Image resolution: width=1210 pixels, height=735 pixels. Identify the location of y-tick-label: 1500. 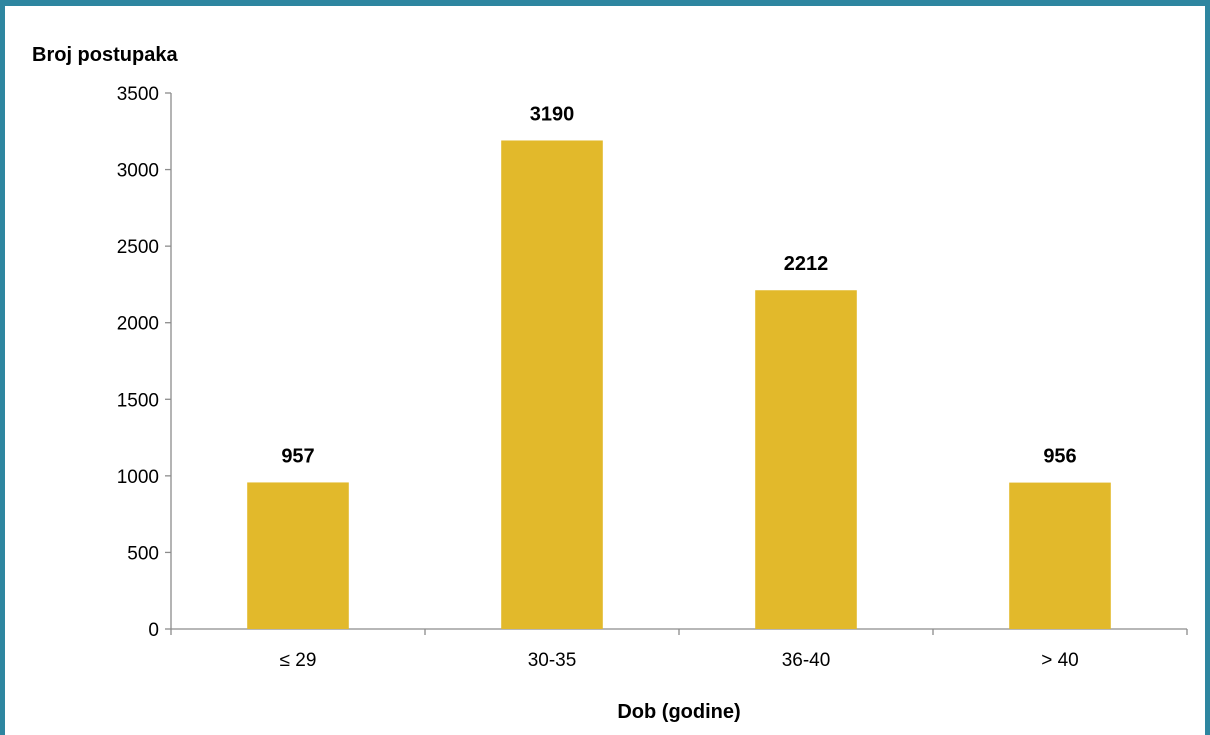
(138, 400).